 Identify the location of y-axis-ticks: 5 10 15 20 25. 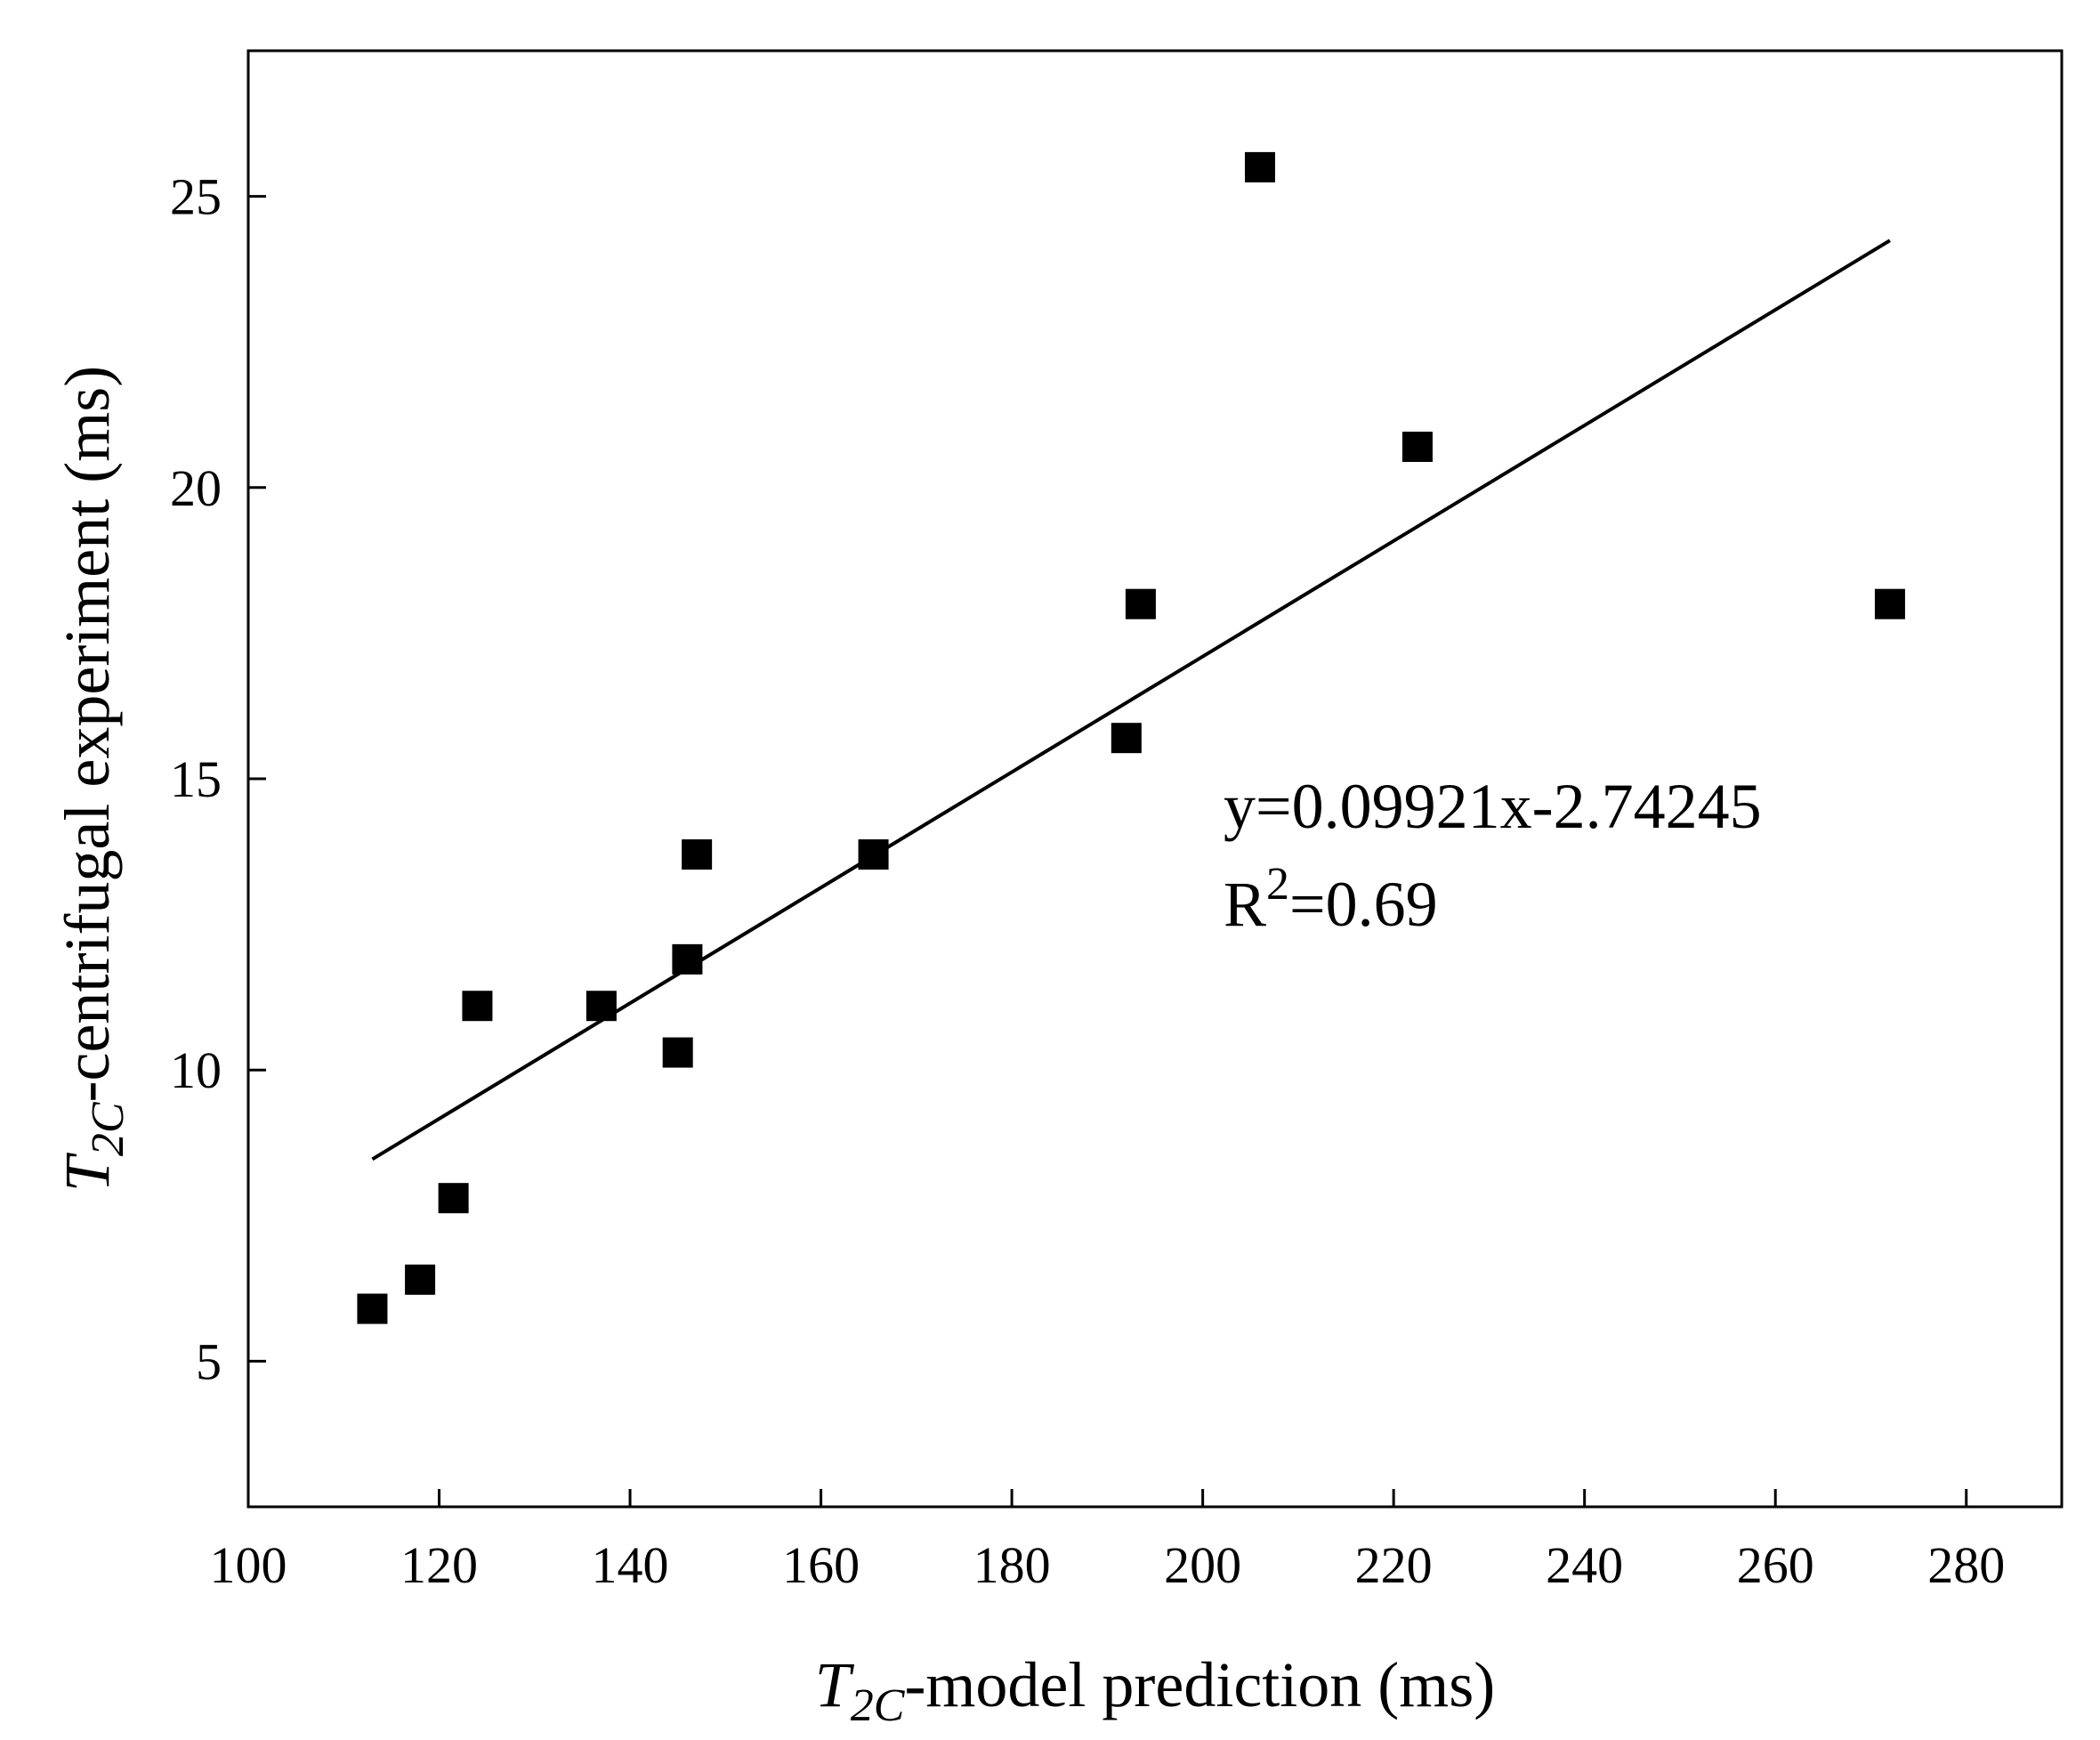
(218, 779).